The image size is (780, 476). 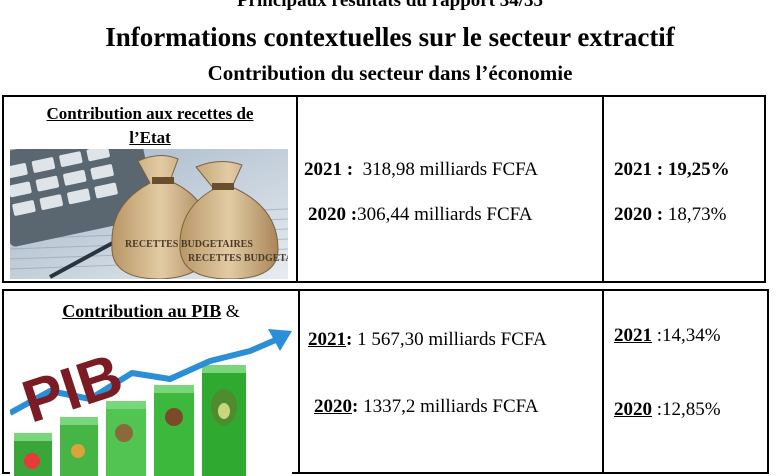 I want to click on page-subtitle: Contribution du secteur dans l’économie, so click(x=390, y=73).